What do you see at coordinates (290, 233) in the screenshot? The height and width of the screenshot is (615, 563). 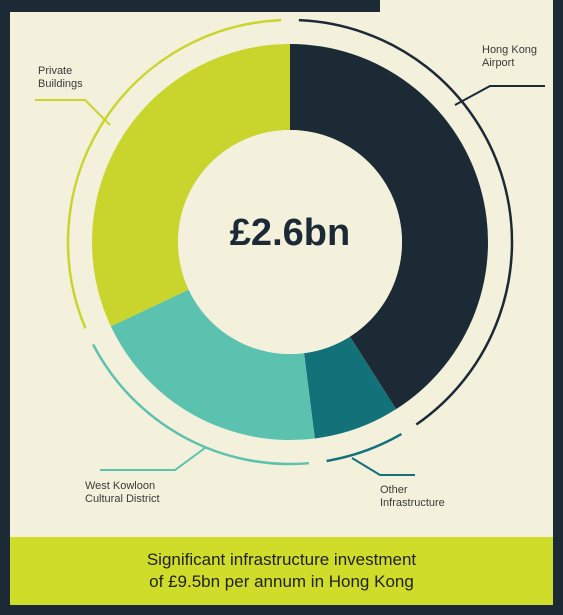 I see `center-label: £2.6bn` at bounding box center [290, 233].